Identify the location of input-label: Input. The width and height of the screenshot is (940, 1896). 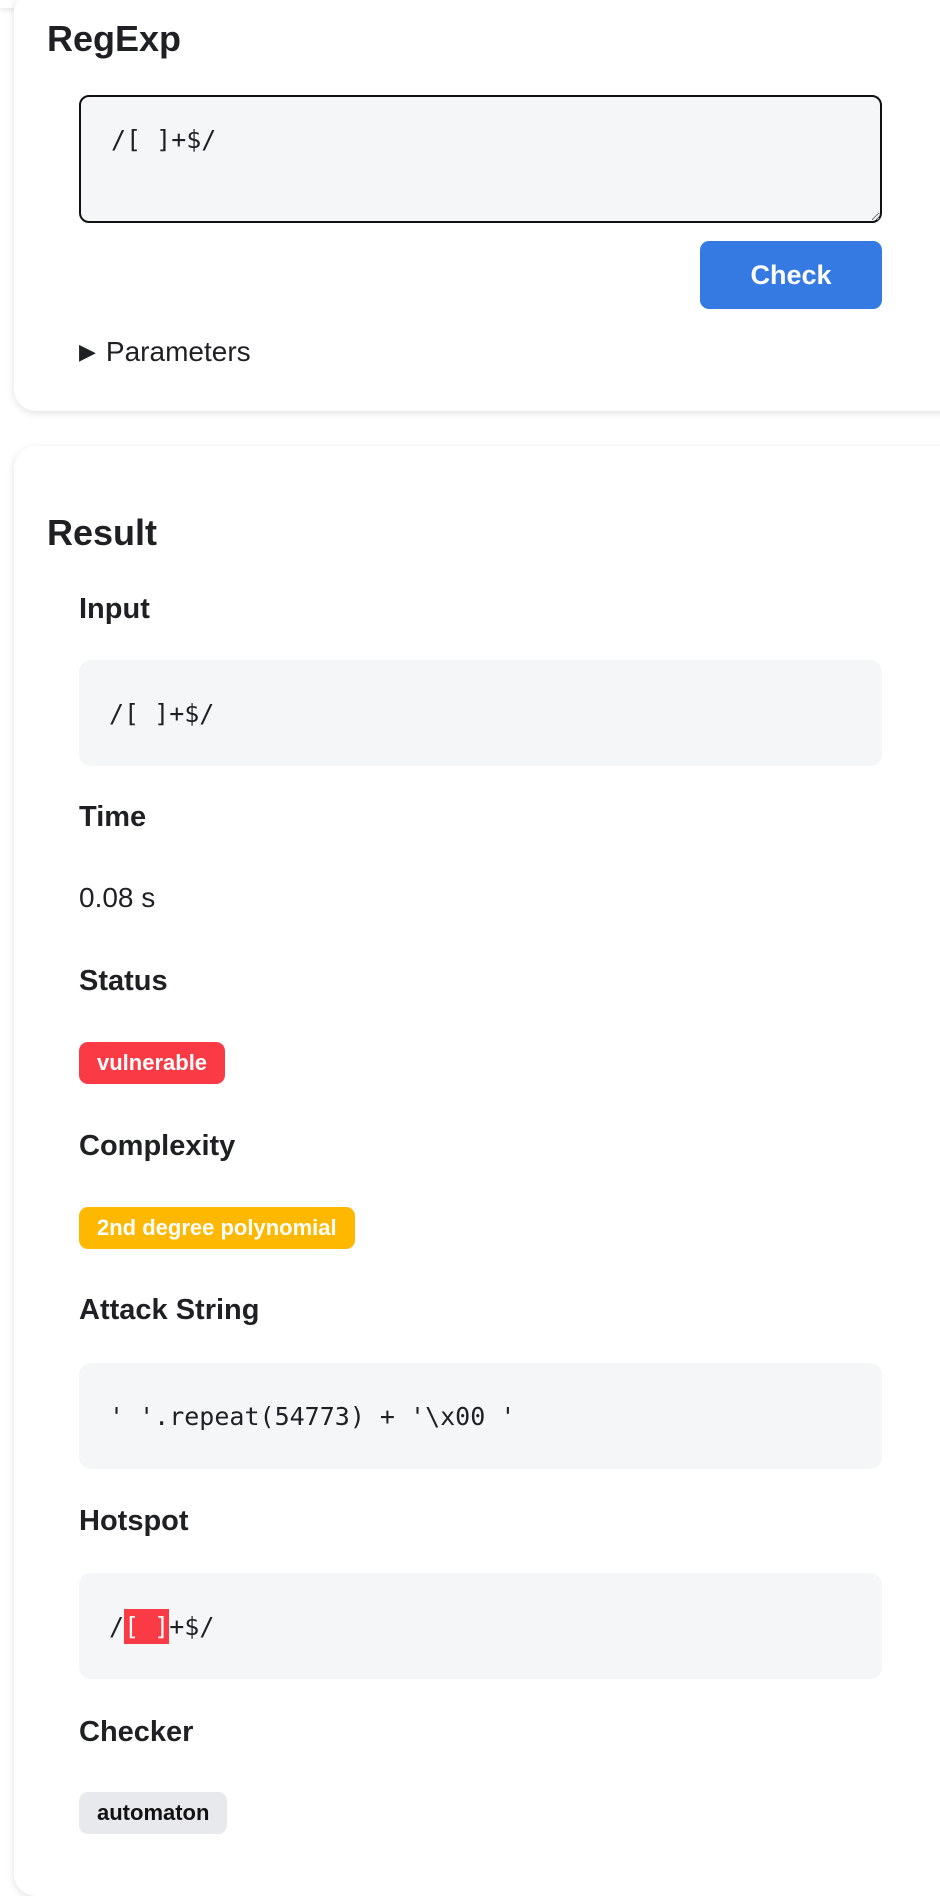
(114, 609).